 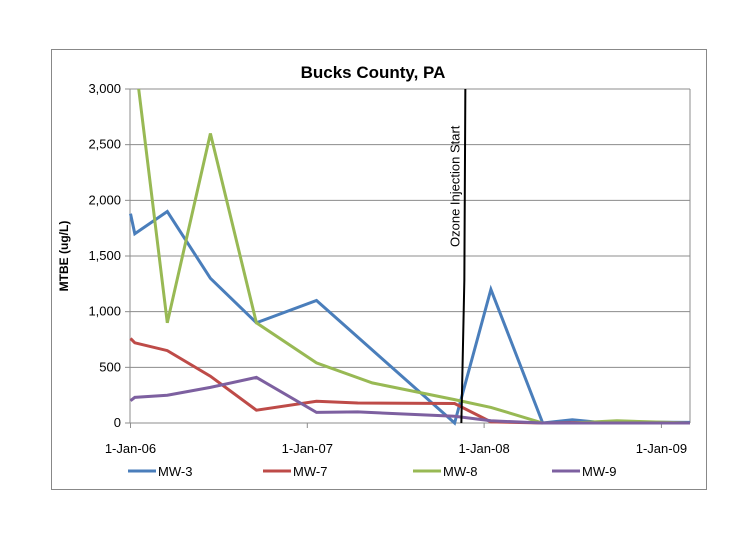 I want to click on y-tick-label: 1,500, so click(x=104, y=255).